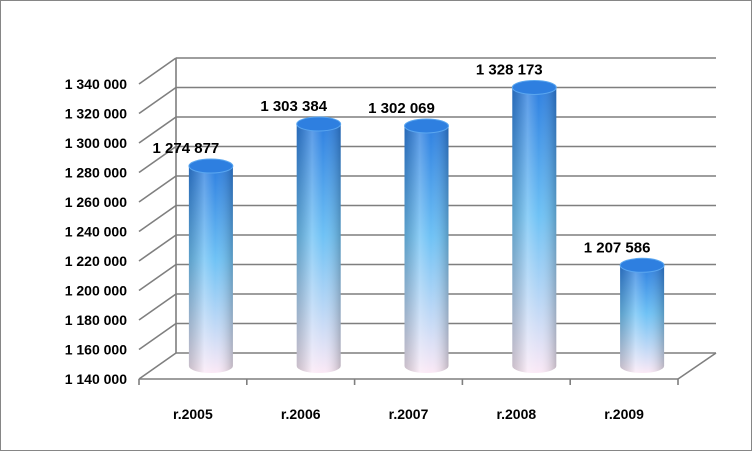 This screenshot has height=451, width=752. What do you see at coordinates (301, 414) in the screenshot?
I see `x-tick-label: r.2006` at bounding box center [301, 414].